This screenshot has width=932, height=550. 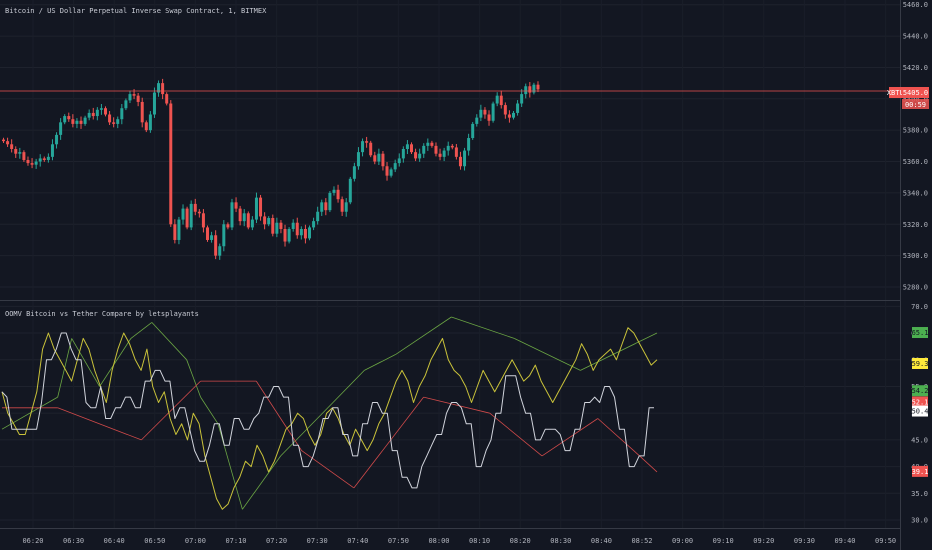 What do you see at coordinates (920, 402) in the screenshot?
I see `value-badge: 52.1` at bounding box center [920, 402].